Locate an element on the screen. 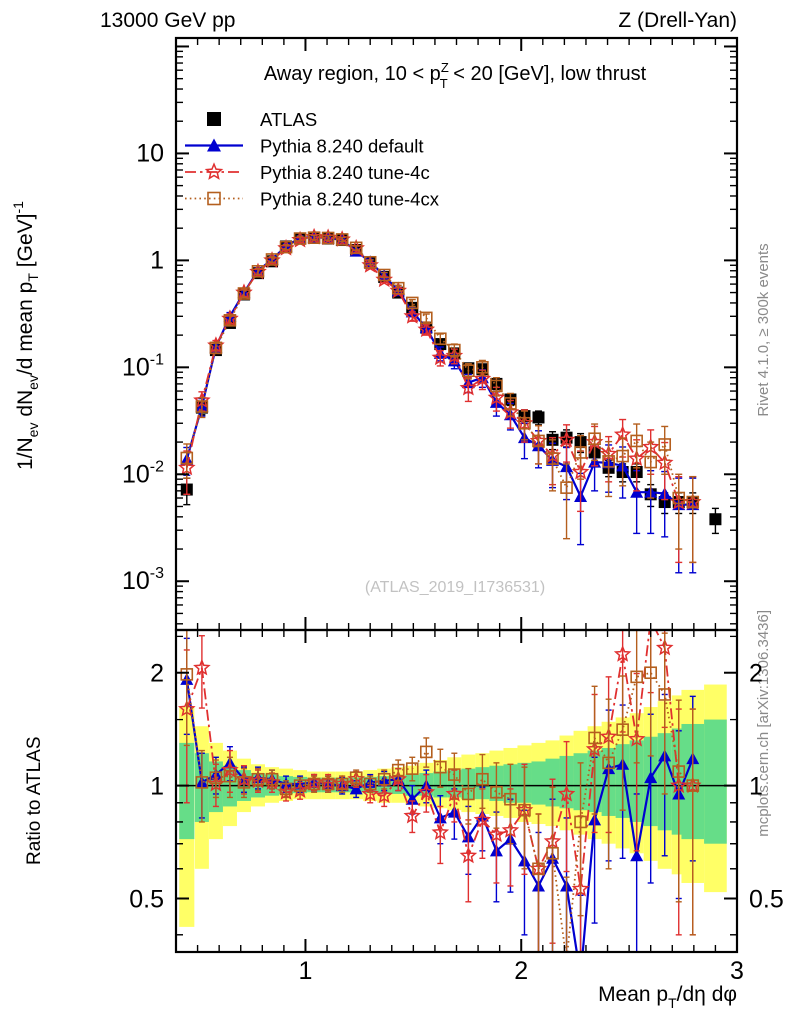 The image size is (786, 1024). ratio-tick-label-right: 1 is located at coordinates (756, 787).